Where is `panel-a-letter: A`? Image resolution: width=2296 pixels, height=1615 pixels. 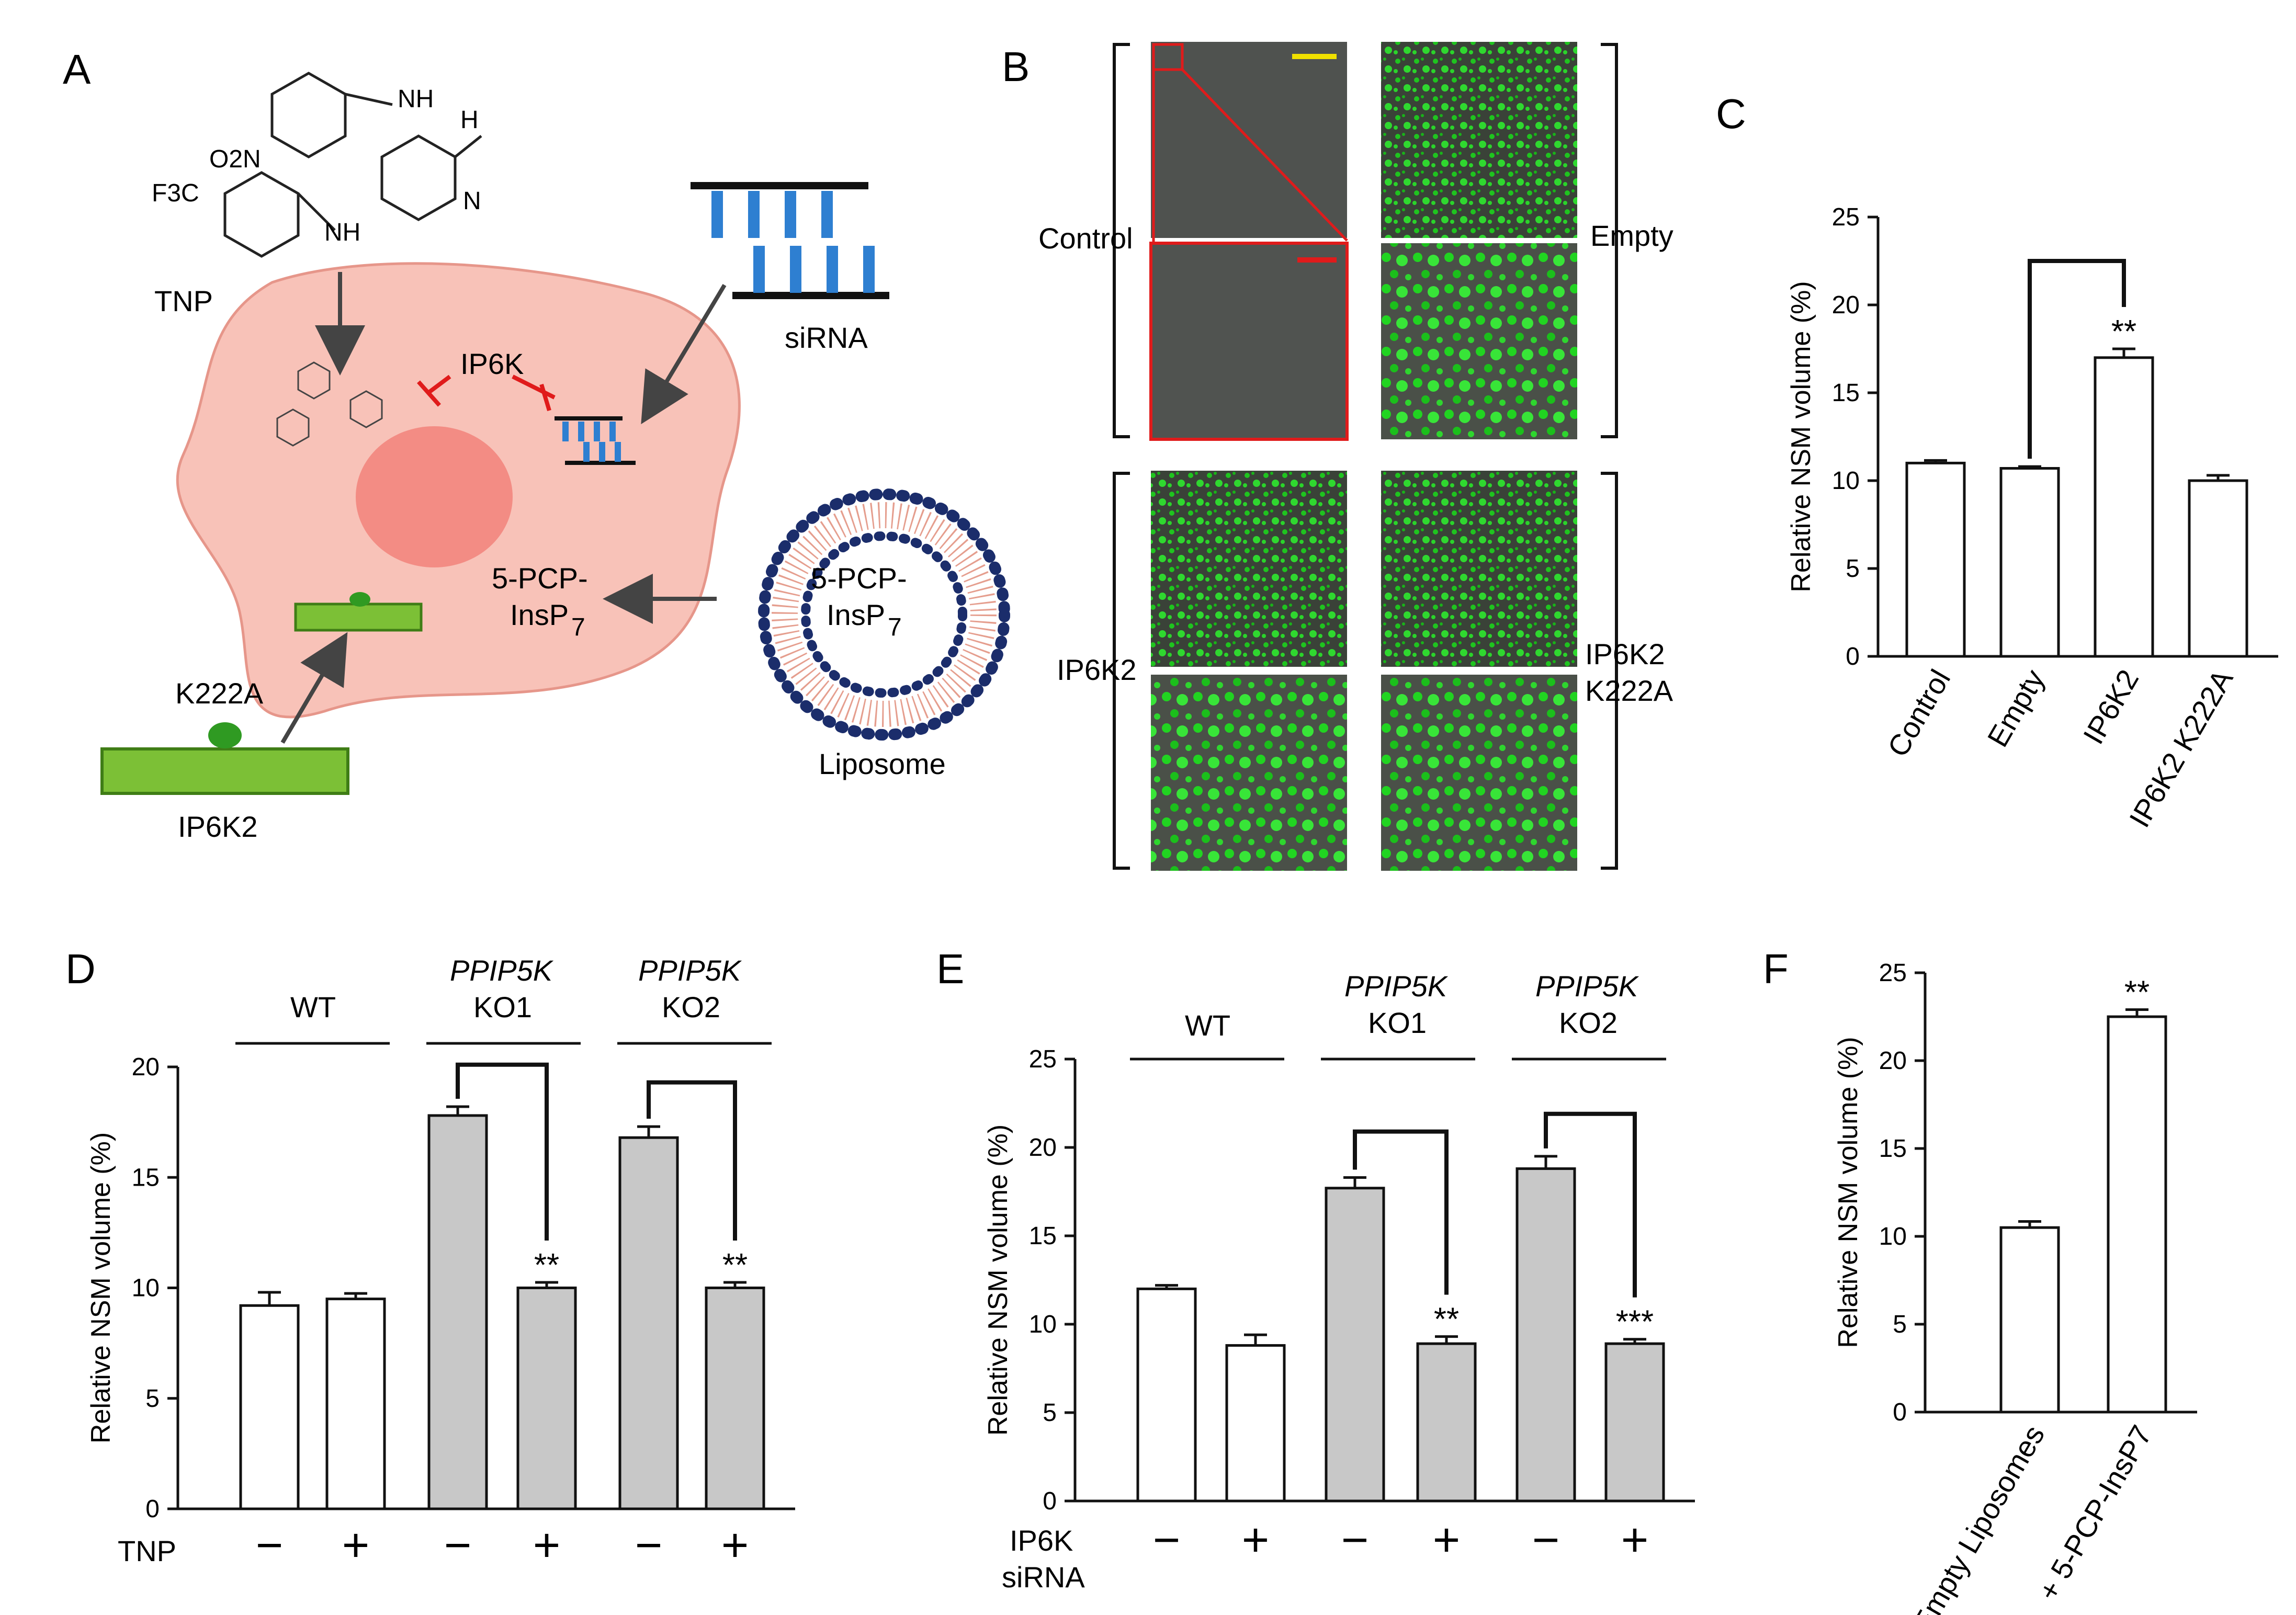
panel-a-letter: A is located at coordinates (77, 69).